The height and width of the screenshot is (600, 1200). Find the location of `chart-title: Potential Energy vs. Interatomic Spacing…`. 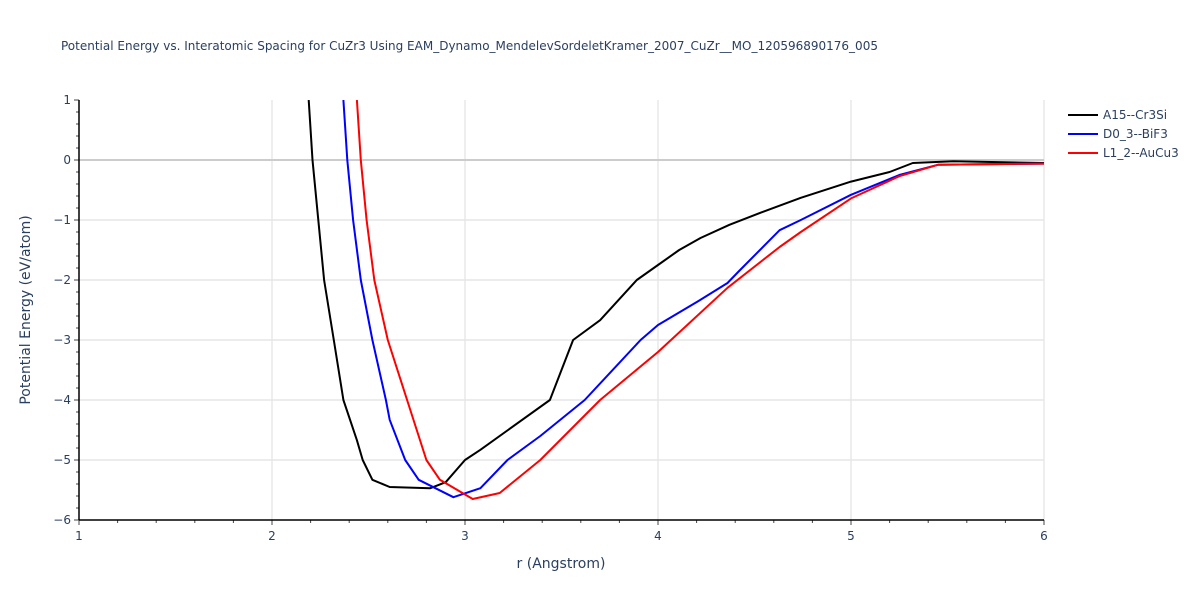

chart-title: Potential Energy vs. Interatomic Spacing… is located at coordinates (469, 46).